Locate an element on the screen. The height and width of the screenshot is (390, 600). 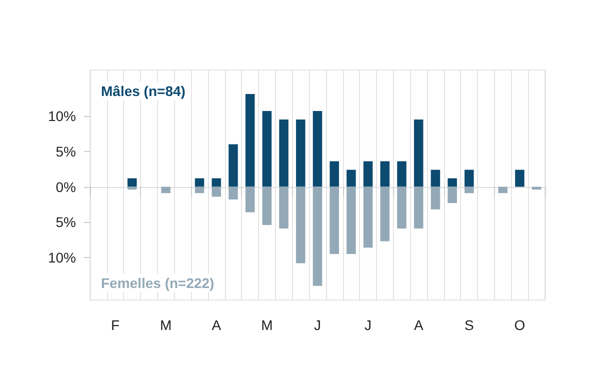
y-tick-label: 0% is located at coordinates (66, 186).